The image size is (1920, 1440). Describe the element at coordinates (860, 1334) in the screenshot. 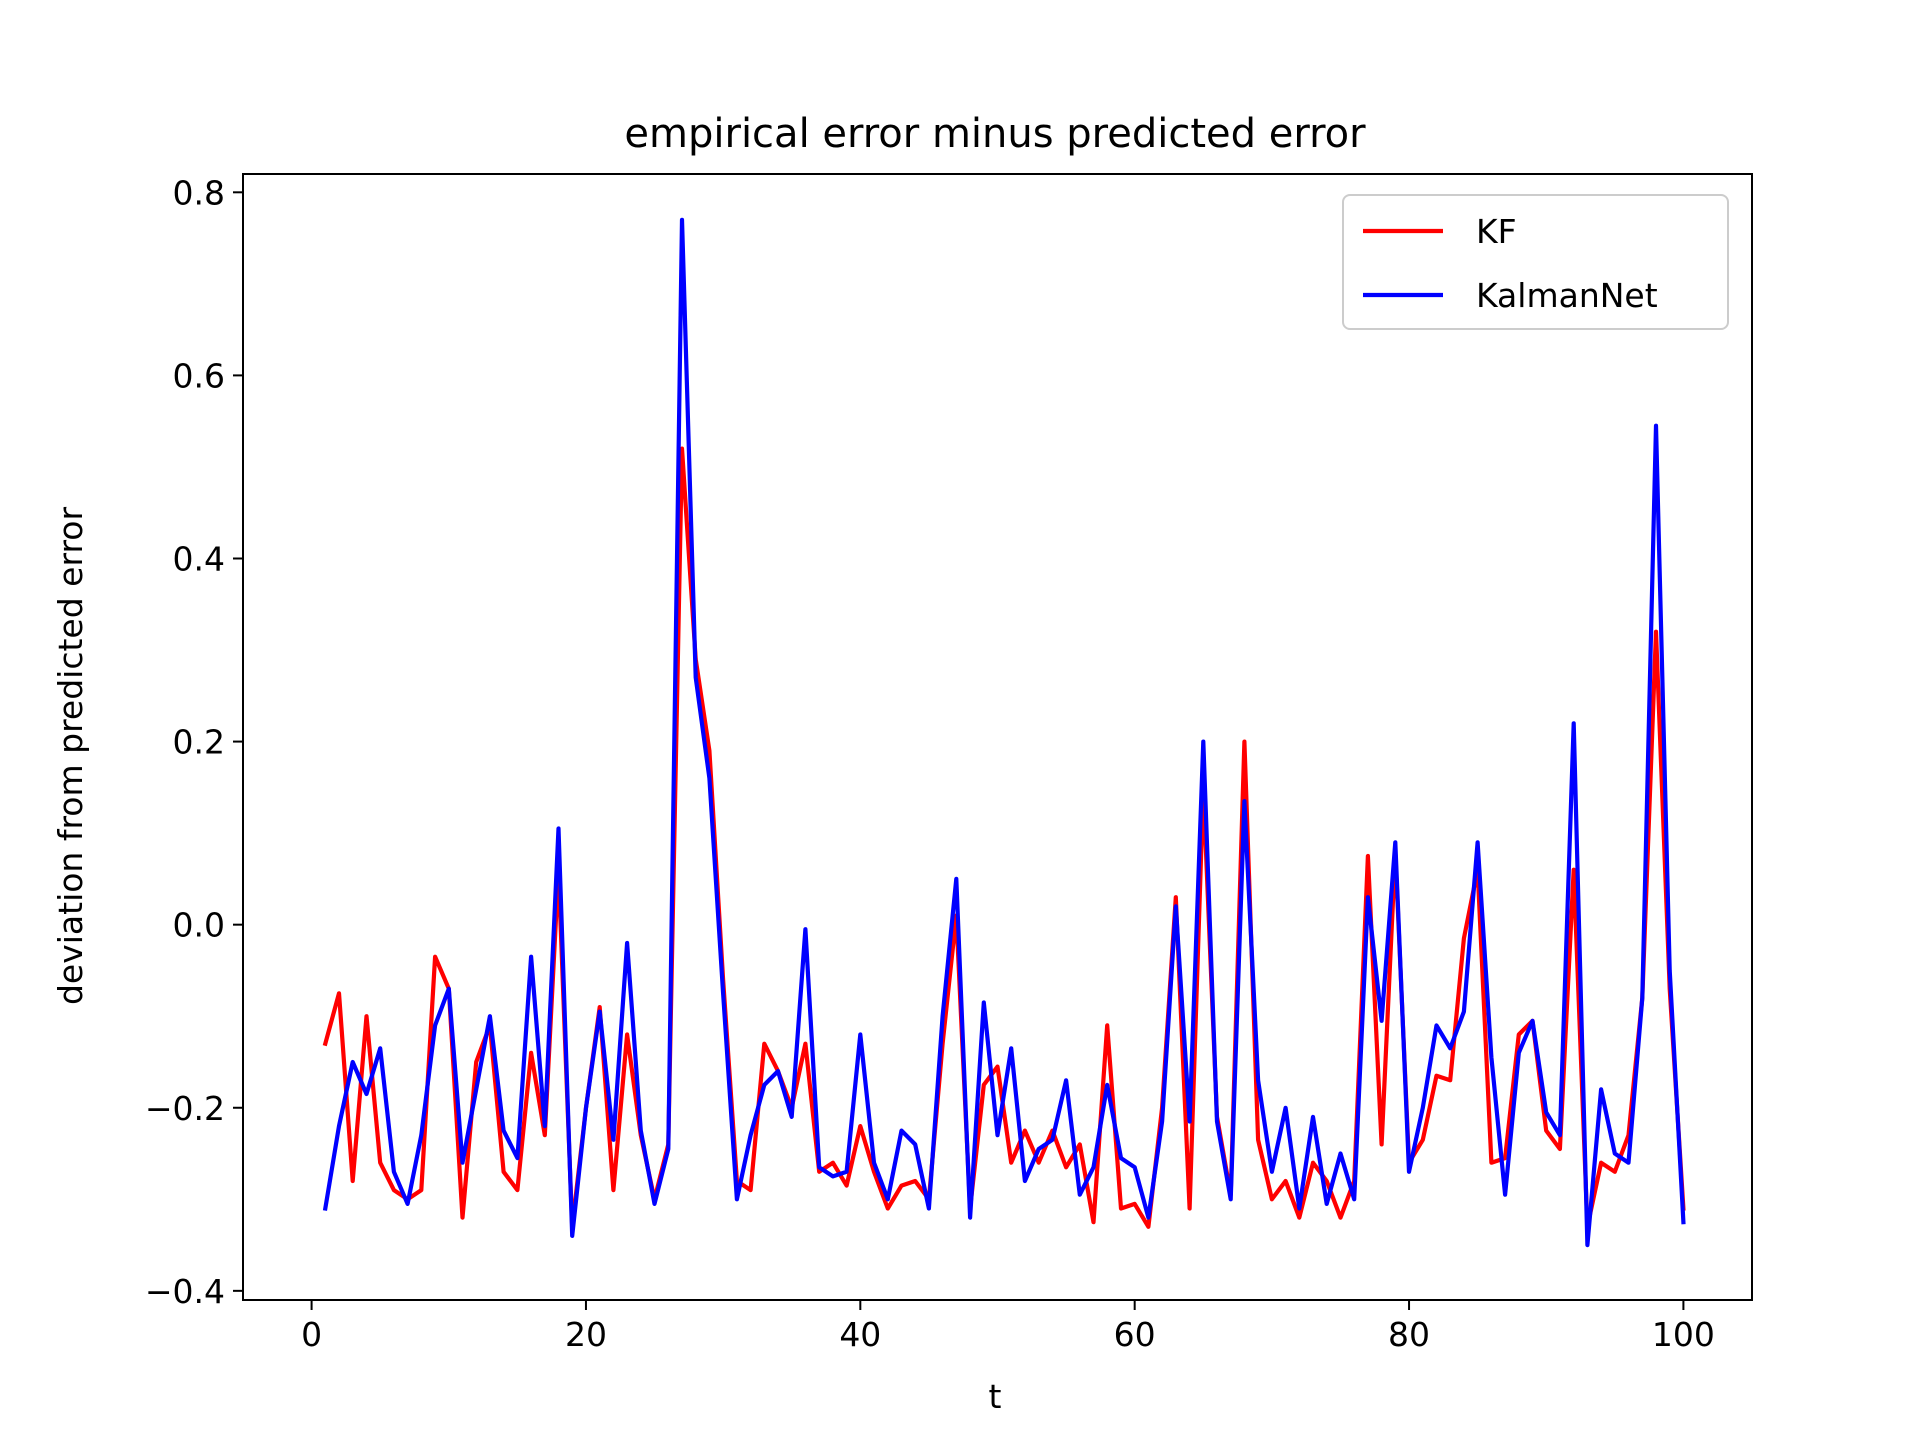

I see `x-tick-label: 40` at that location.